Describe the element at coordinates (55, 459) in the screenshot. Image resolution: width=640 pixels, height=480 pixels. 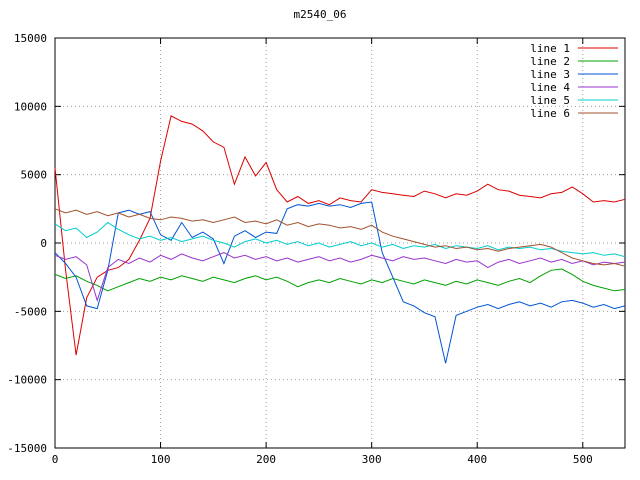
I see `x-tick-label: 0` at that location.